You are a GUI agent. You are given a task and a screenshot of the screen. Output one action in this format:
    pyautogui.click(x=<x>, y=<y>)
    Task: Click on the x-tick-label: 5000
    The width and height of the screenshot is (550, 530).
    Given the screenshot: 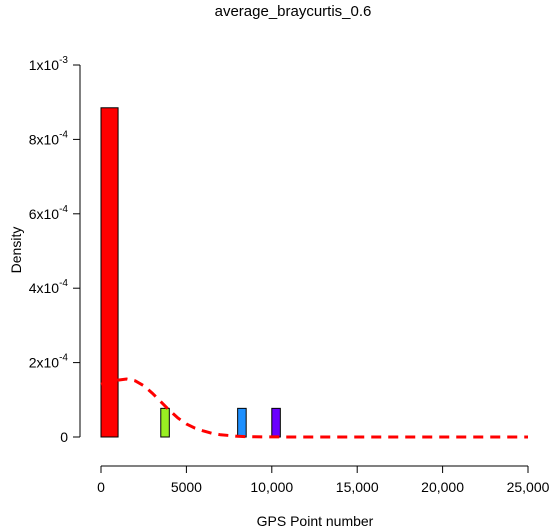 What is the action you would take?
    pyautogui.click(x=186, y=487)
    